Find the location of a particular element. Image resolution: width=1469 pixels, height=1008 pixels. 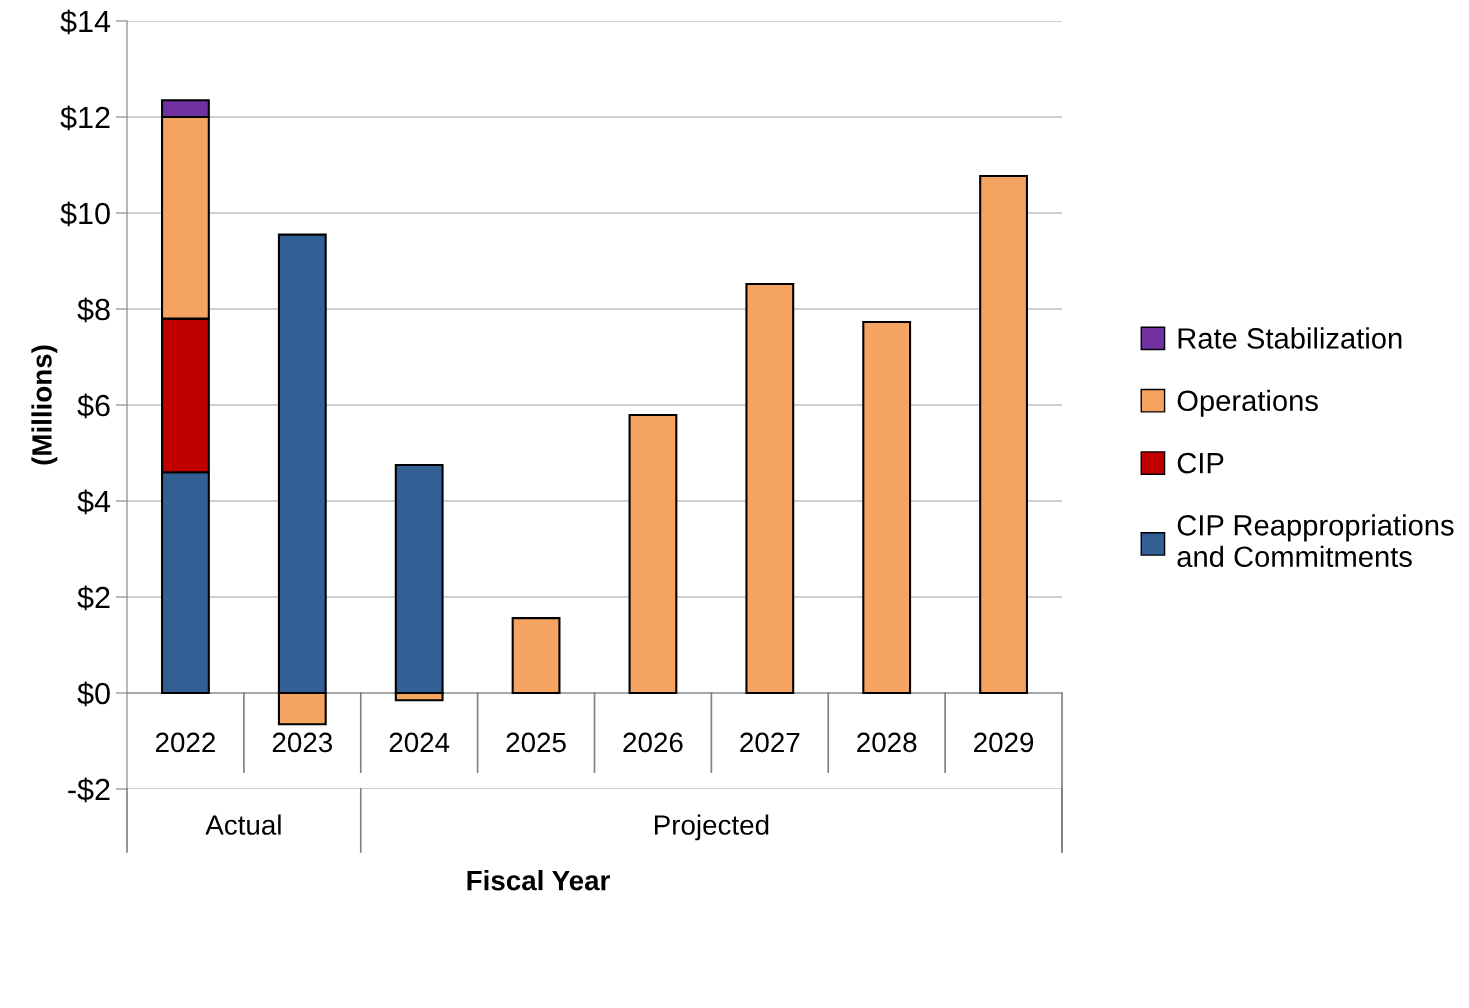

y-tick-label: $14 is located at coordinates (85, 22).